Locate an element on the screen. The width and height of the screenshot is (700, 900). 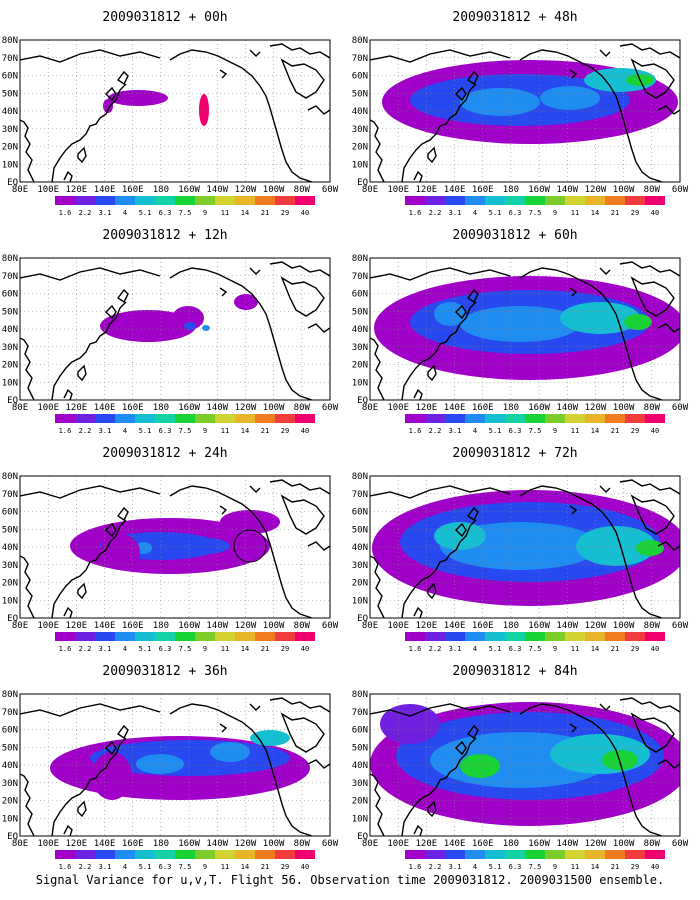
x-tick-label: 140E is located at coordinates (455, 190).